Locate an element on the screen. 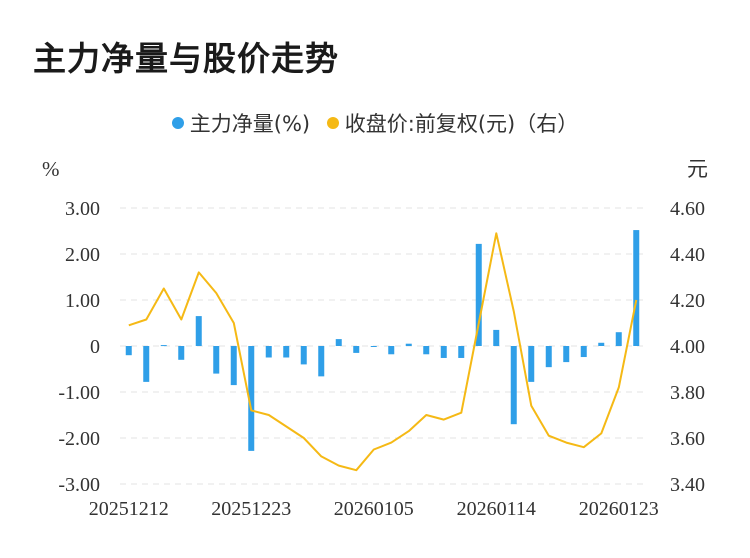 Image resolution: width=750 pixels, height=558 pixels. right-axis-unit: 元 is located at coordinates (697, 169).